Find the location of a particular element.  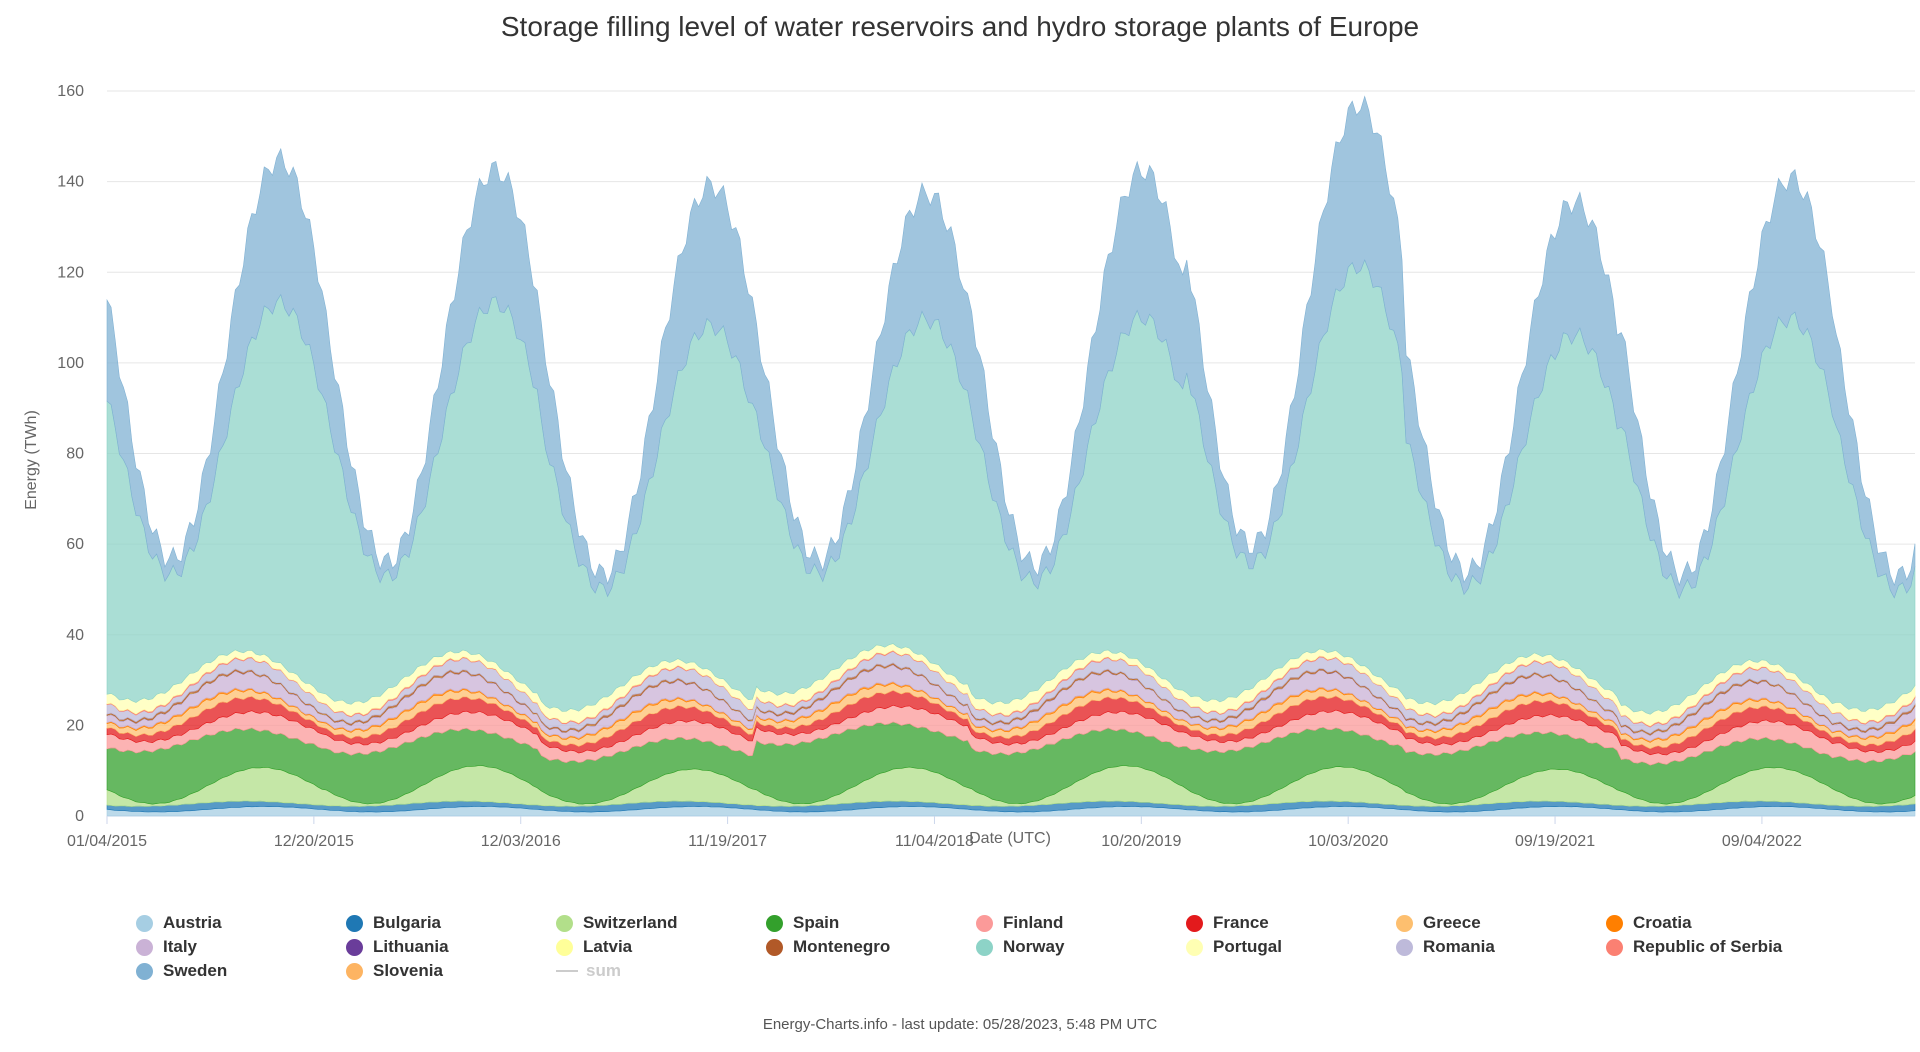

y-tick-label: 140 is located at coordinates (70, 182).